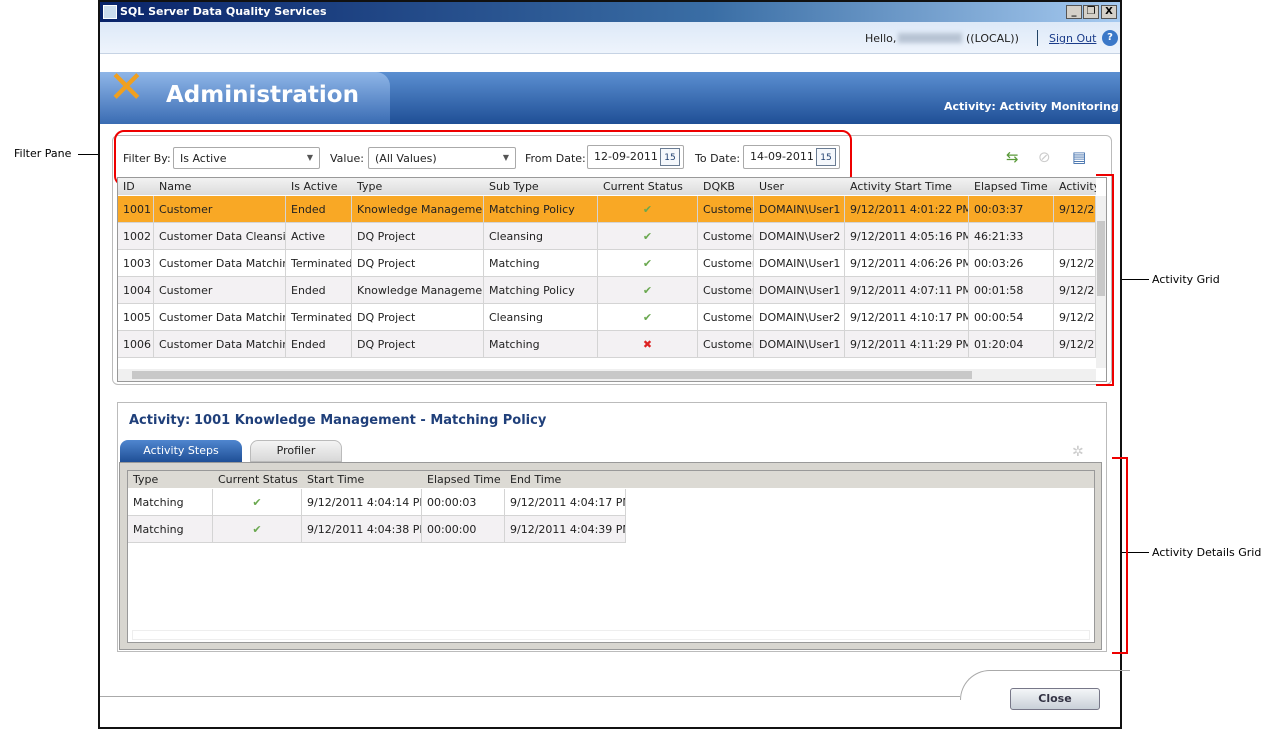  What do you see at coordinates (719, 186) in the screenshot?
I see `column-header: DQKB` at bounding box center [719, 186].